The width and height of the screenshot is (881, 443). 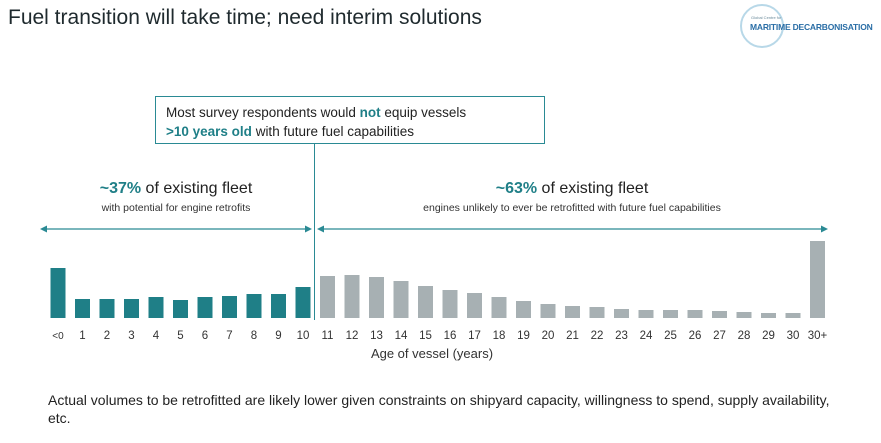 What do you see at coordinates (180, 336) in the screenshot?
I see `tick-label-5: 5` at bounding box center [180, 336].